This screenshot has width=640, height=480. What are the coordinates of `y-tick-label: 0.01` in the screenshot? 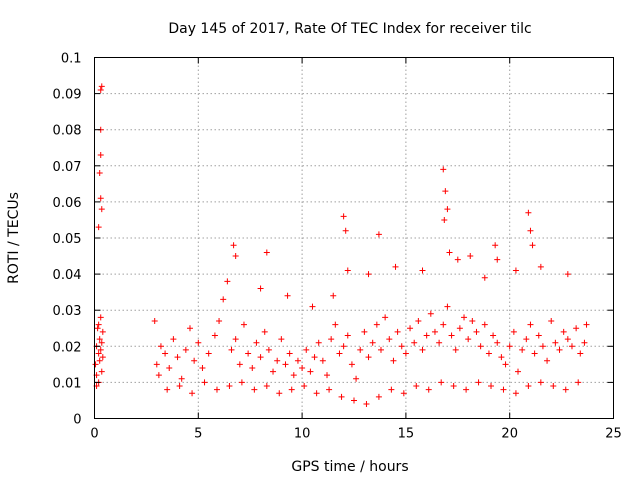 It's located at (67, 383).